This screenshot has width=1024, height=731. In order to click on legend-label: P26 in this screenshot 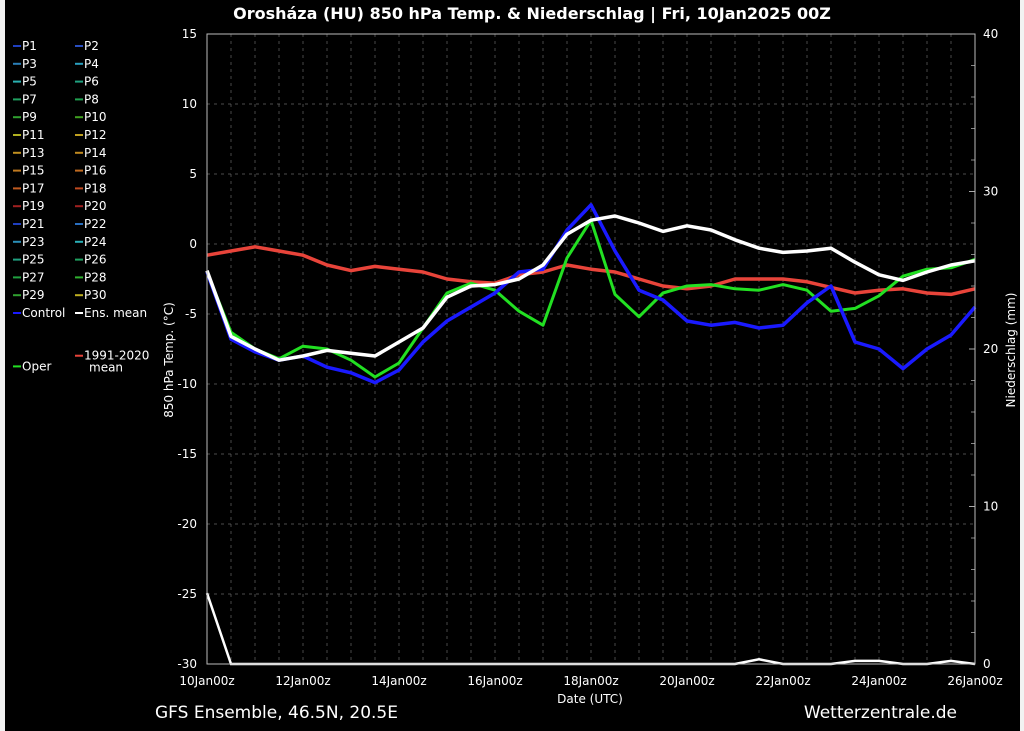, I will do `click(95, 260)`.